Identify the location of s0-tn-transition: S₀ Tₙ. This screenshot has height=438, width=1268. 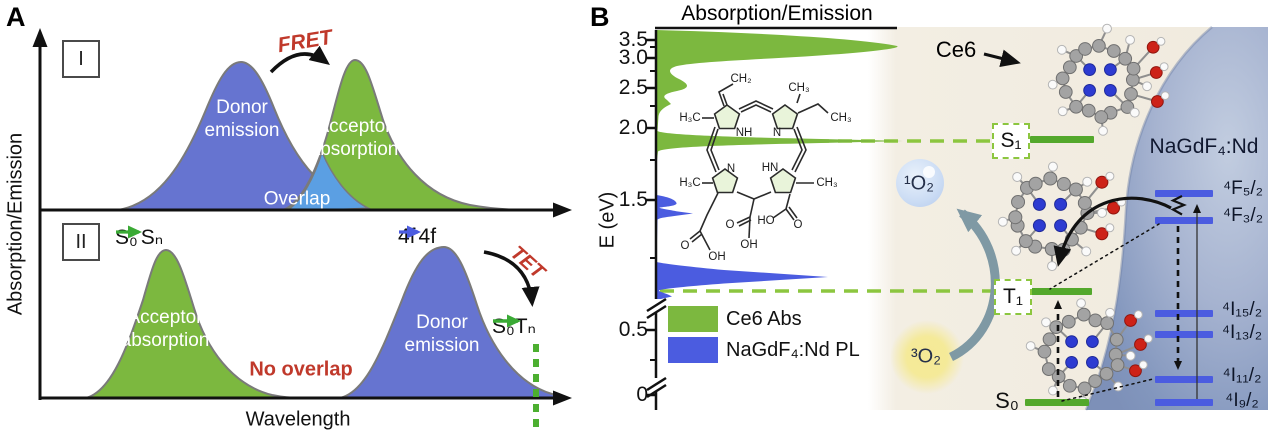
(514, 326).